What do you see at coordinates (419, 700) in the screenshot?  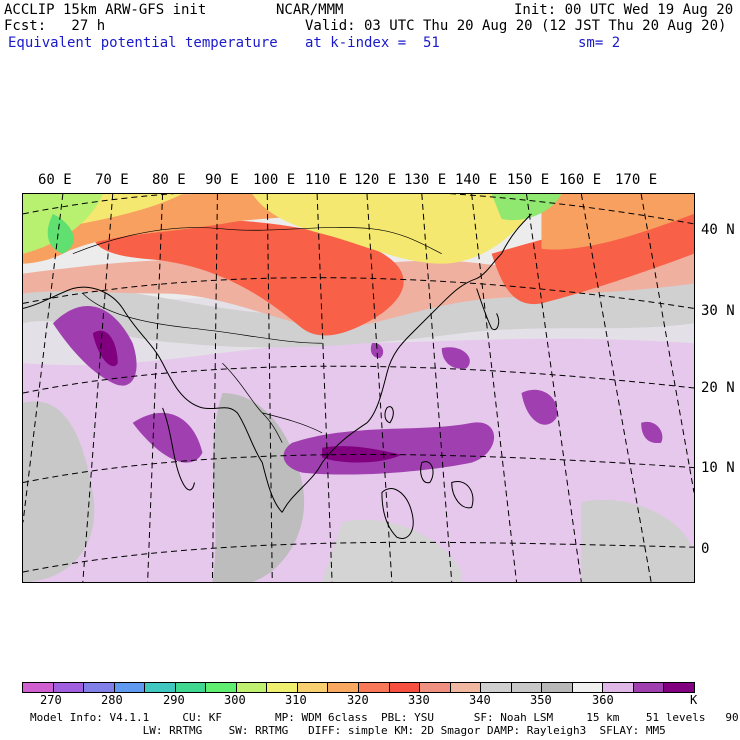 I see `colorbar-label: 330` at bounding box center [419, 700].